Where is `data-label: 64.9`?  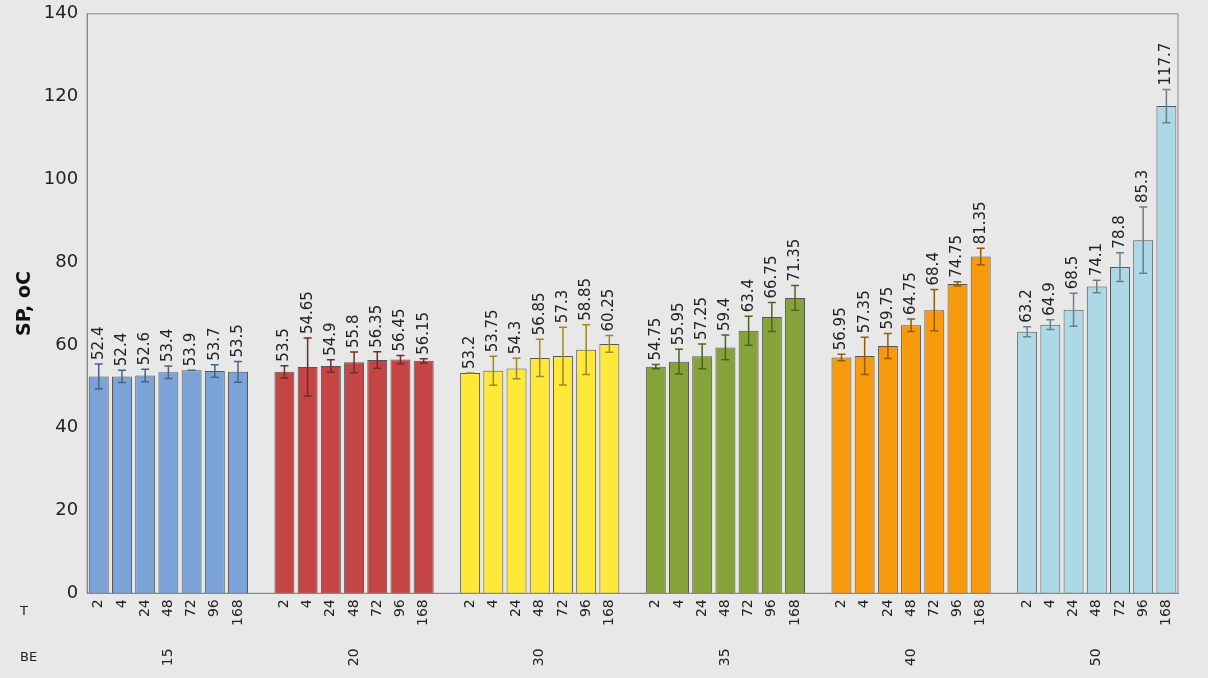 data-label: 64.9 is located at coordinates (1049, 299).